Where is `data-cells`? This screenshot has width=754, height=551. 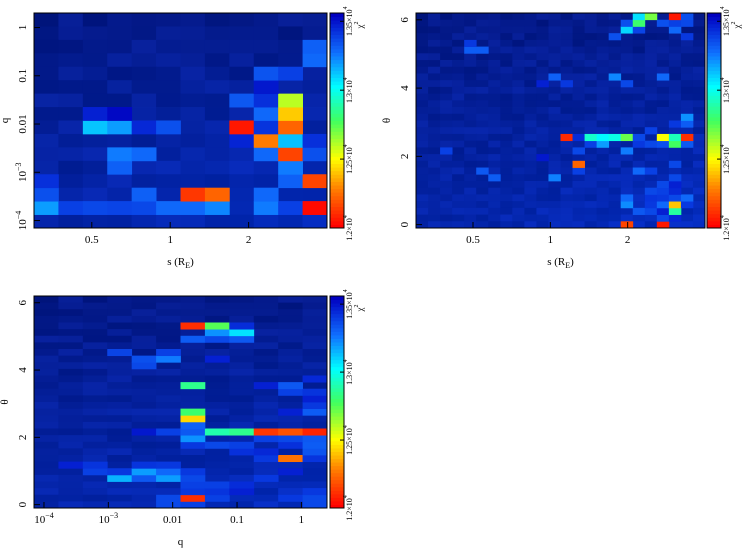
data-cells is located at coordinates (181, 127).